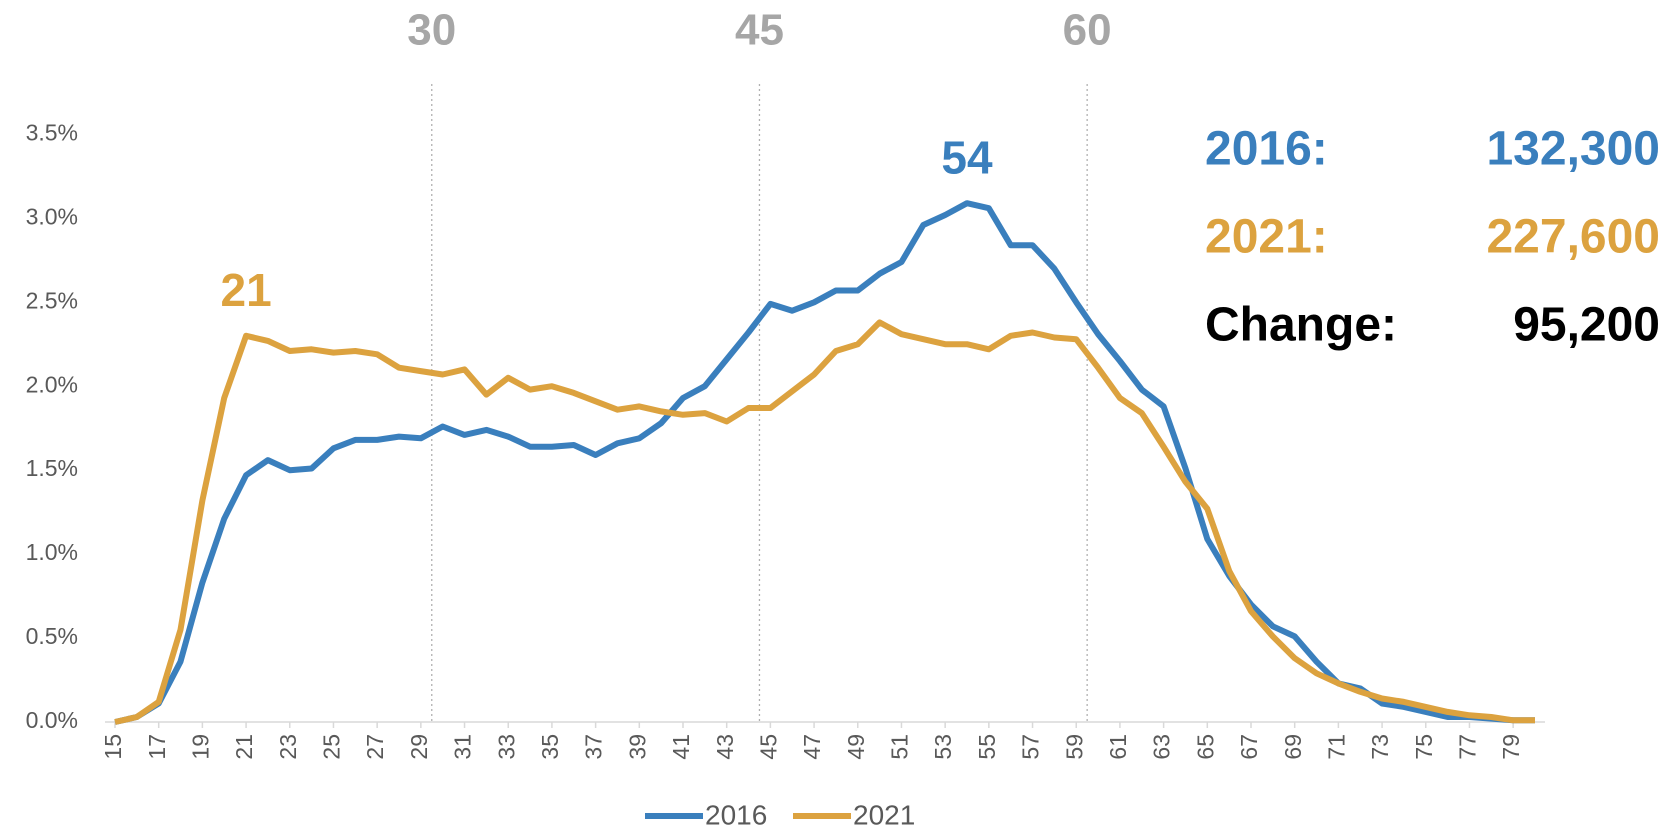  I want to click on x-tick-label: 53, so click(943, 747).